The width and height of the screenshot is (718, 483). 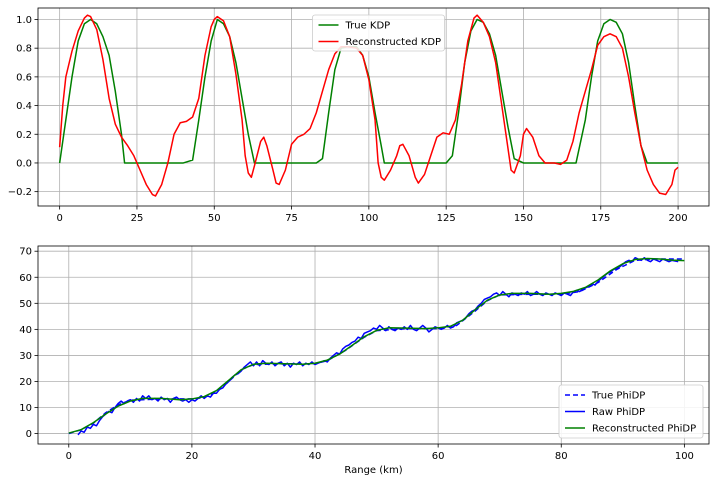 I want to click on kdp-x-tick-label: 50, so click(x=214, y=218).